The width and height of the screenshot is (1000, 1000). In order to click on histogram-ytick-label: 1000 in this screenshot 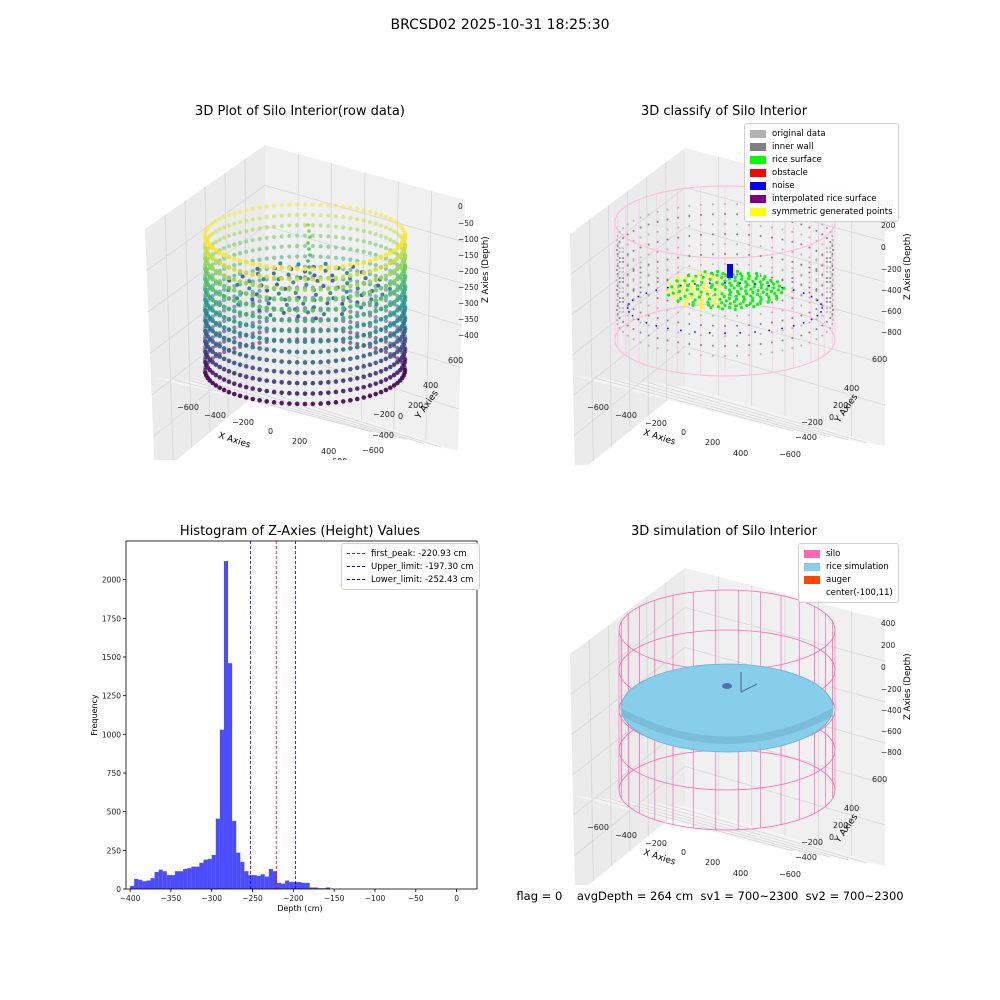, I will do `click(111, 734)`.